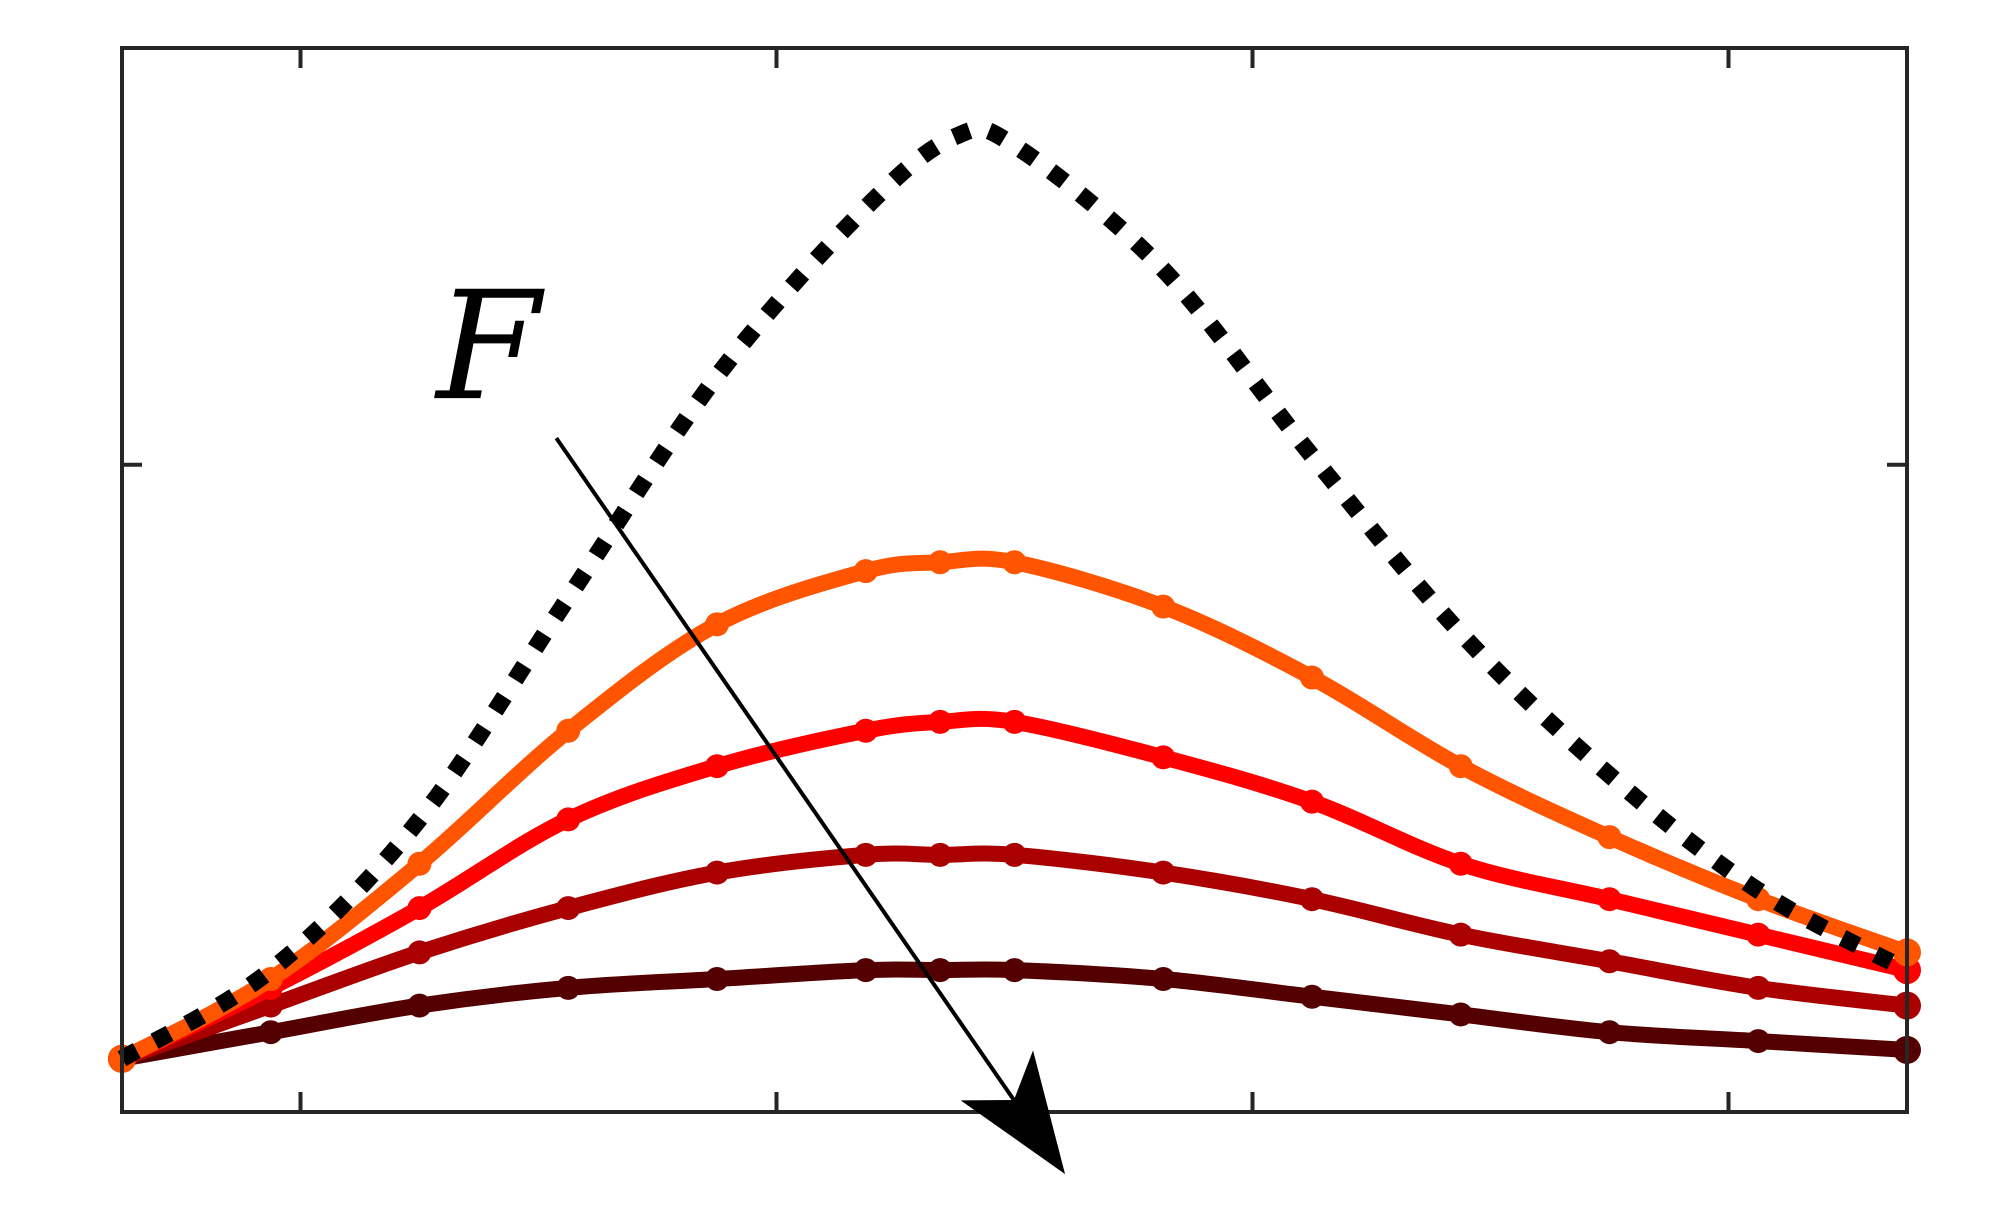  What do you see at coordinates (785, 769) in the screenshot?
I see `annotation-arrow-shaft` at bounding box center [785, 769].